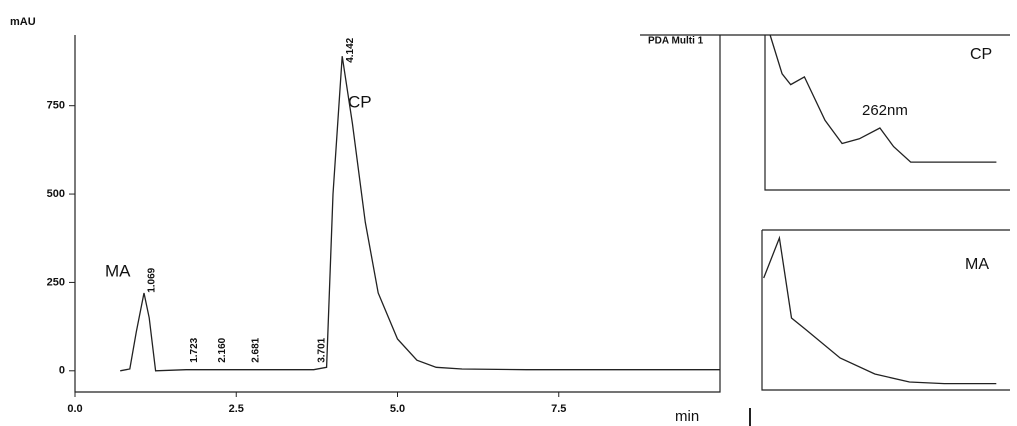  I want to click on peak-label: 2.160, so click(222, 349).